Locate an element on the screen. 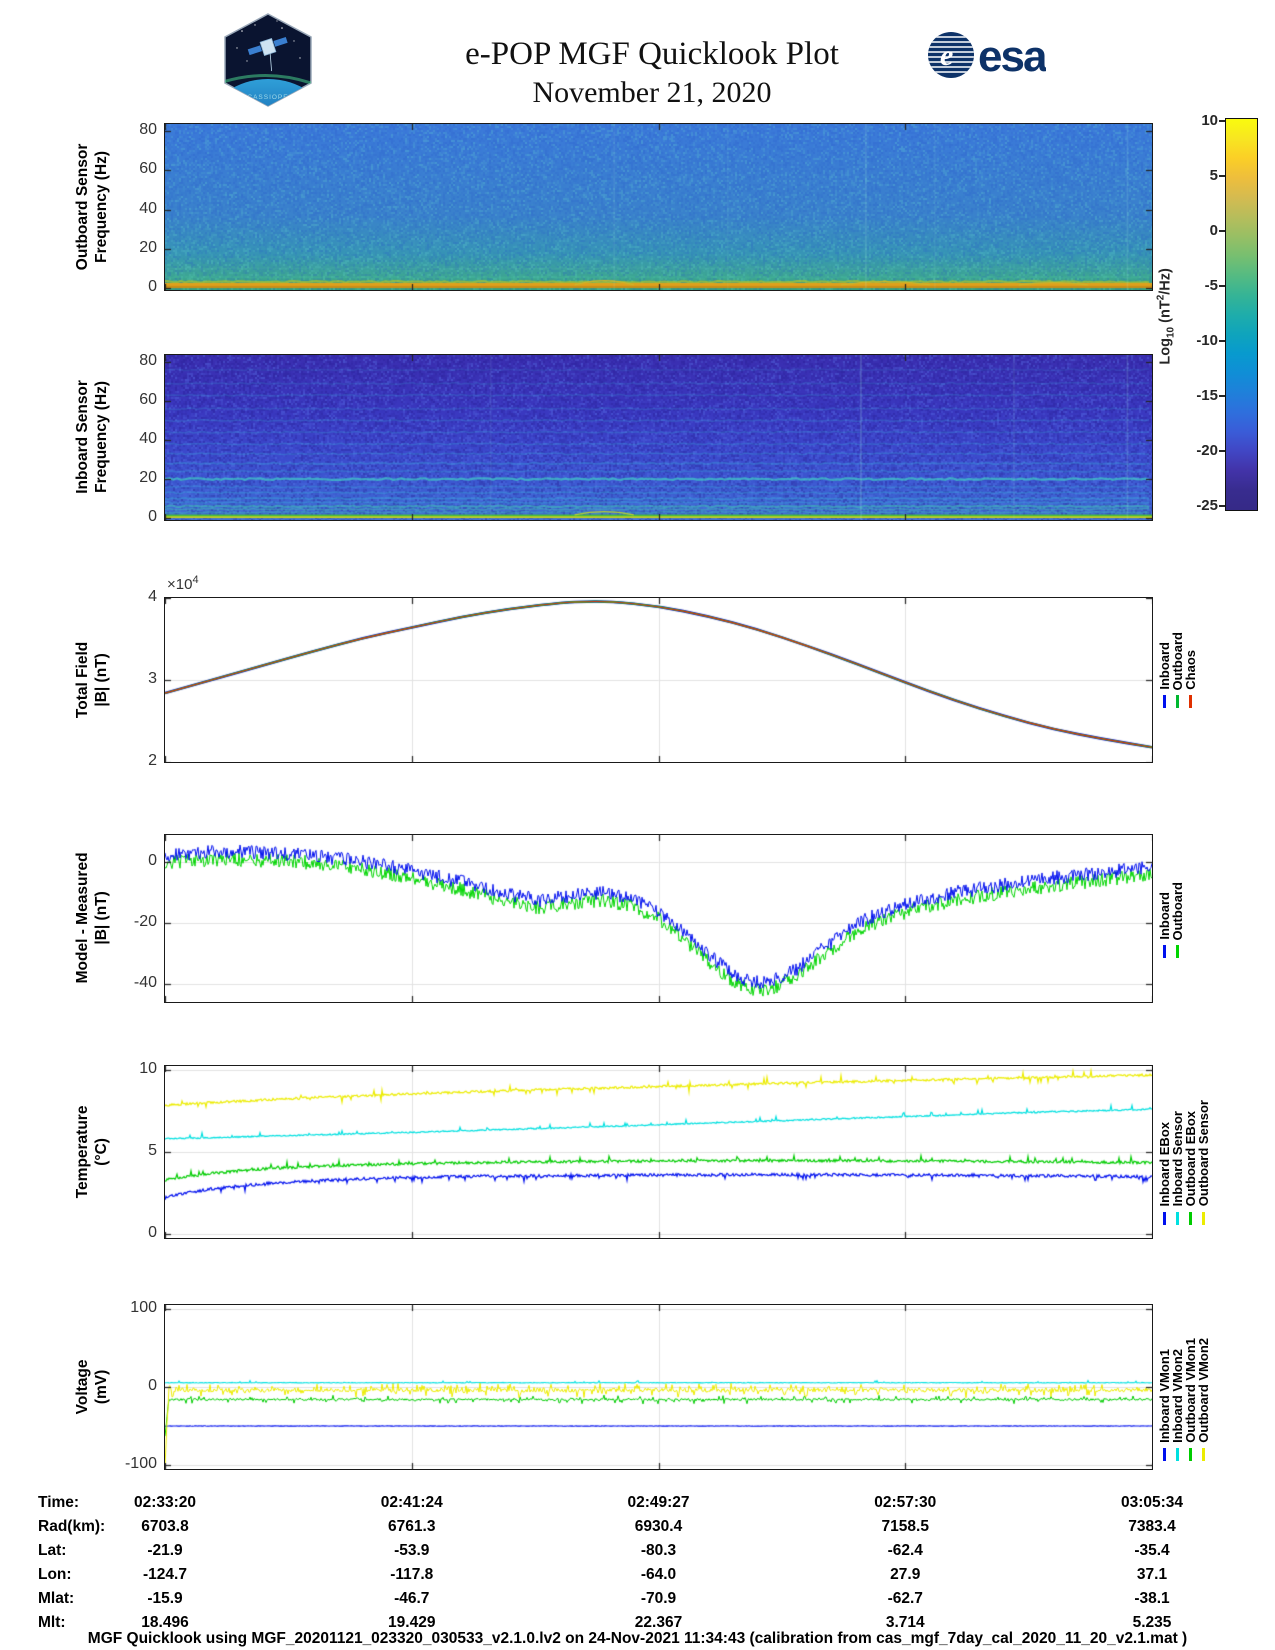 This screenshot has width=1275, height=1650. cassiope-logo-text: CASSIOPE is located at coordinates (267, 97).